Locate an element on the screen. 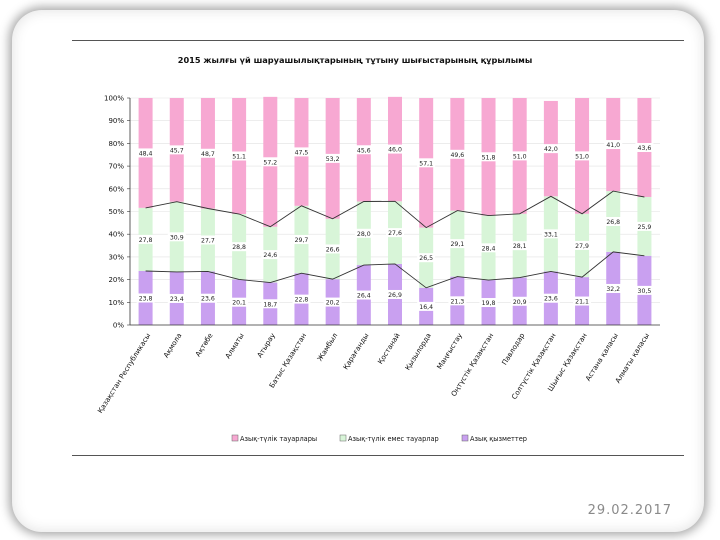 This screenshot has height=540, width=720. value-label: 41,0 is located at coordinates (613, 145).